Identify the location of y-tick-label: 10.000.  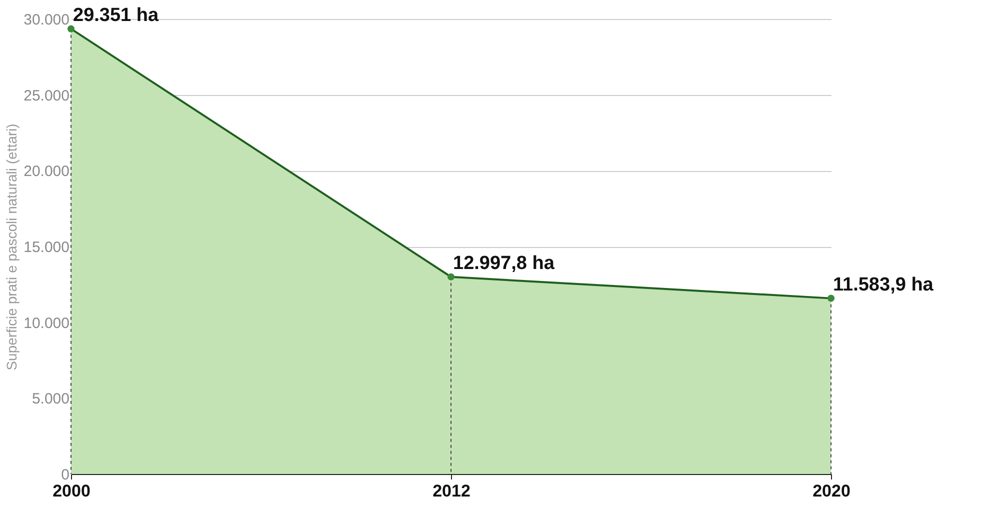
(47, 323).